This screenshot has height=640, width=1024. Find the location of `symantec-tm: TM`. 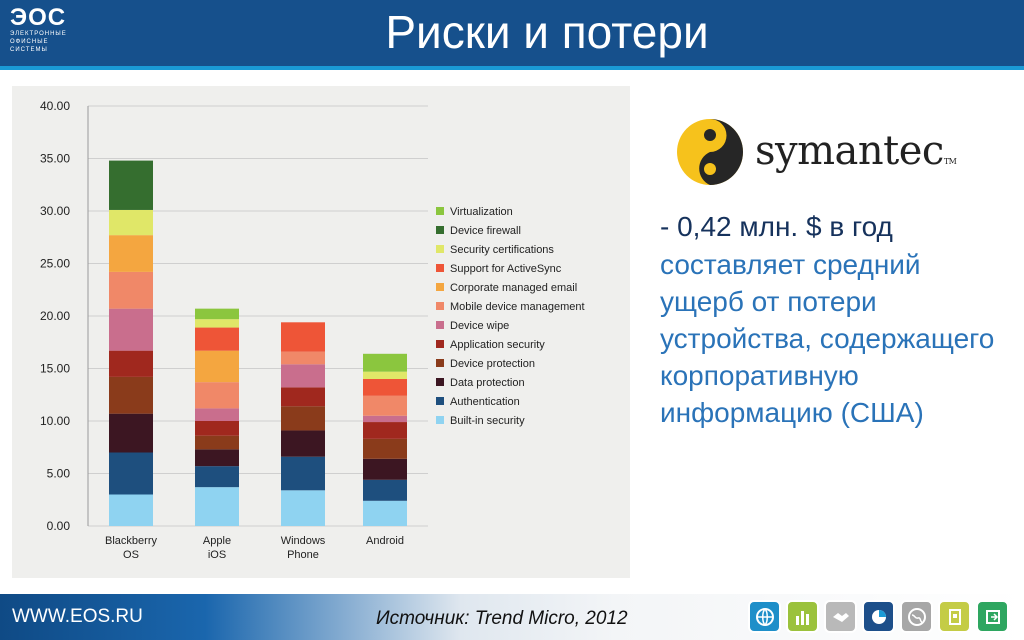

symantec-tm: TM is located at coordinates (950, 161).